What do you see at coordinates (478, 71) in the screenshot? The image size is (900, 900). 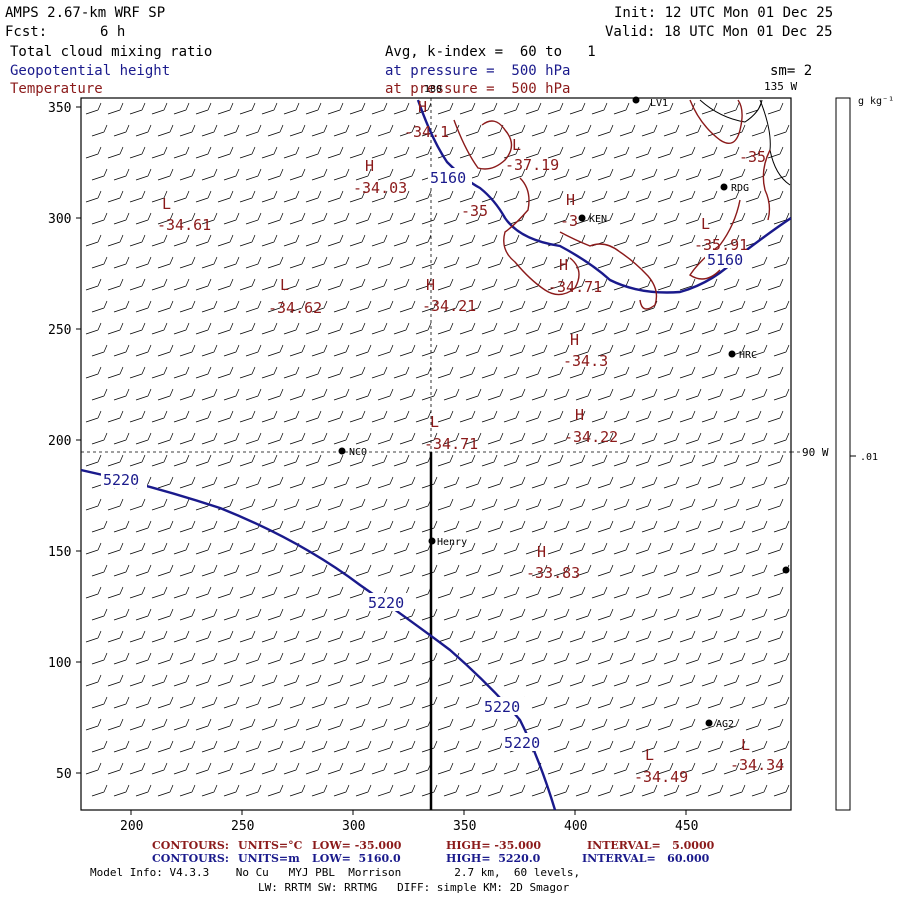 I see `field-height-detail: at pressure = 500 hPa` at bounding box center [478, 71].